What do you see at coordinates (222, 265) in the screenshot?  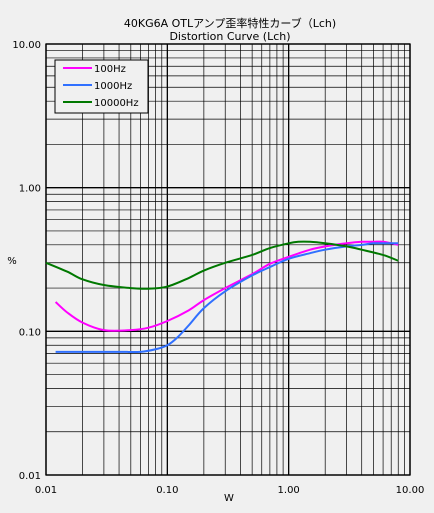 I see `series-line-10000hz` at bounding box center [222, 265].